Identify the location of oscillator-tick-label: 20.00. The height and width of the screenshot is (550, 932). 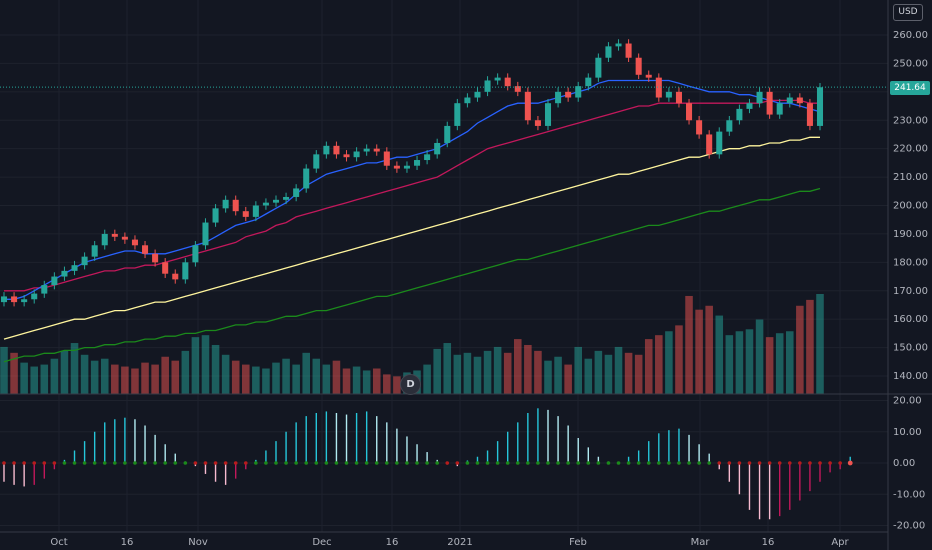
(907, 401).